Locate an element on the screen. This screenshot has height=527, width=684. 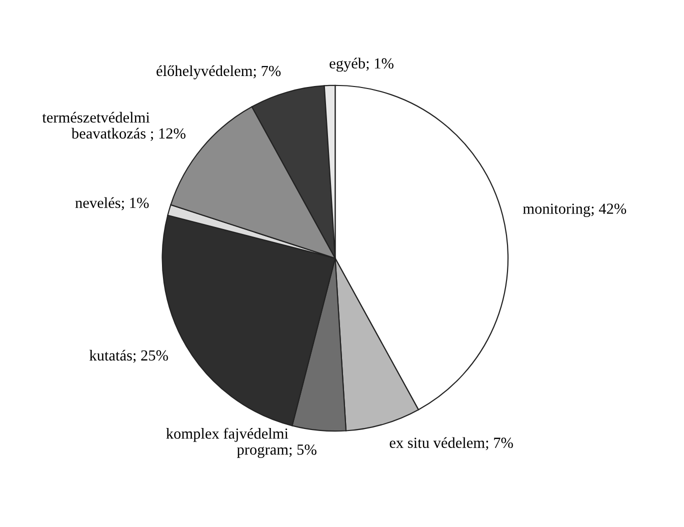
slice-label: komplex fajvédelmi program is located at coordinates (227, 443).